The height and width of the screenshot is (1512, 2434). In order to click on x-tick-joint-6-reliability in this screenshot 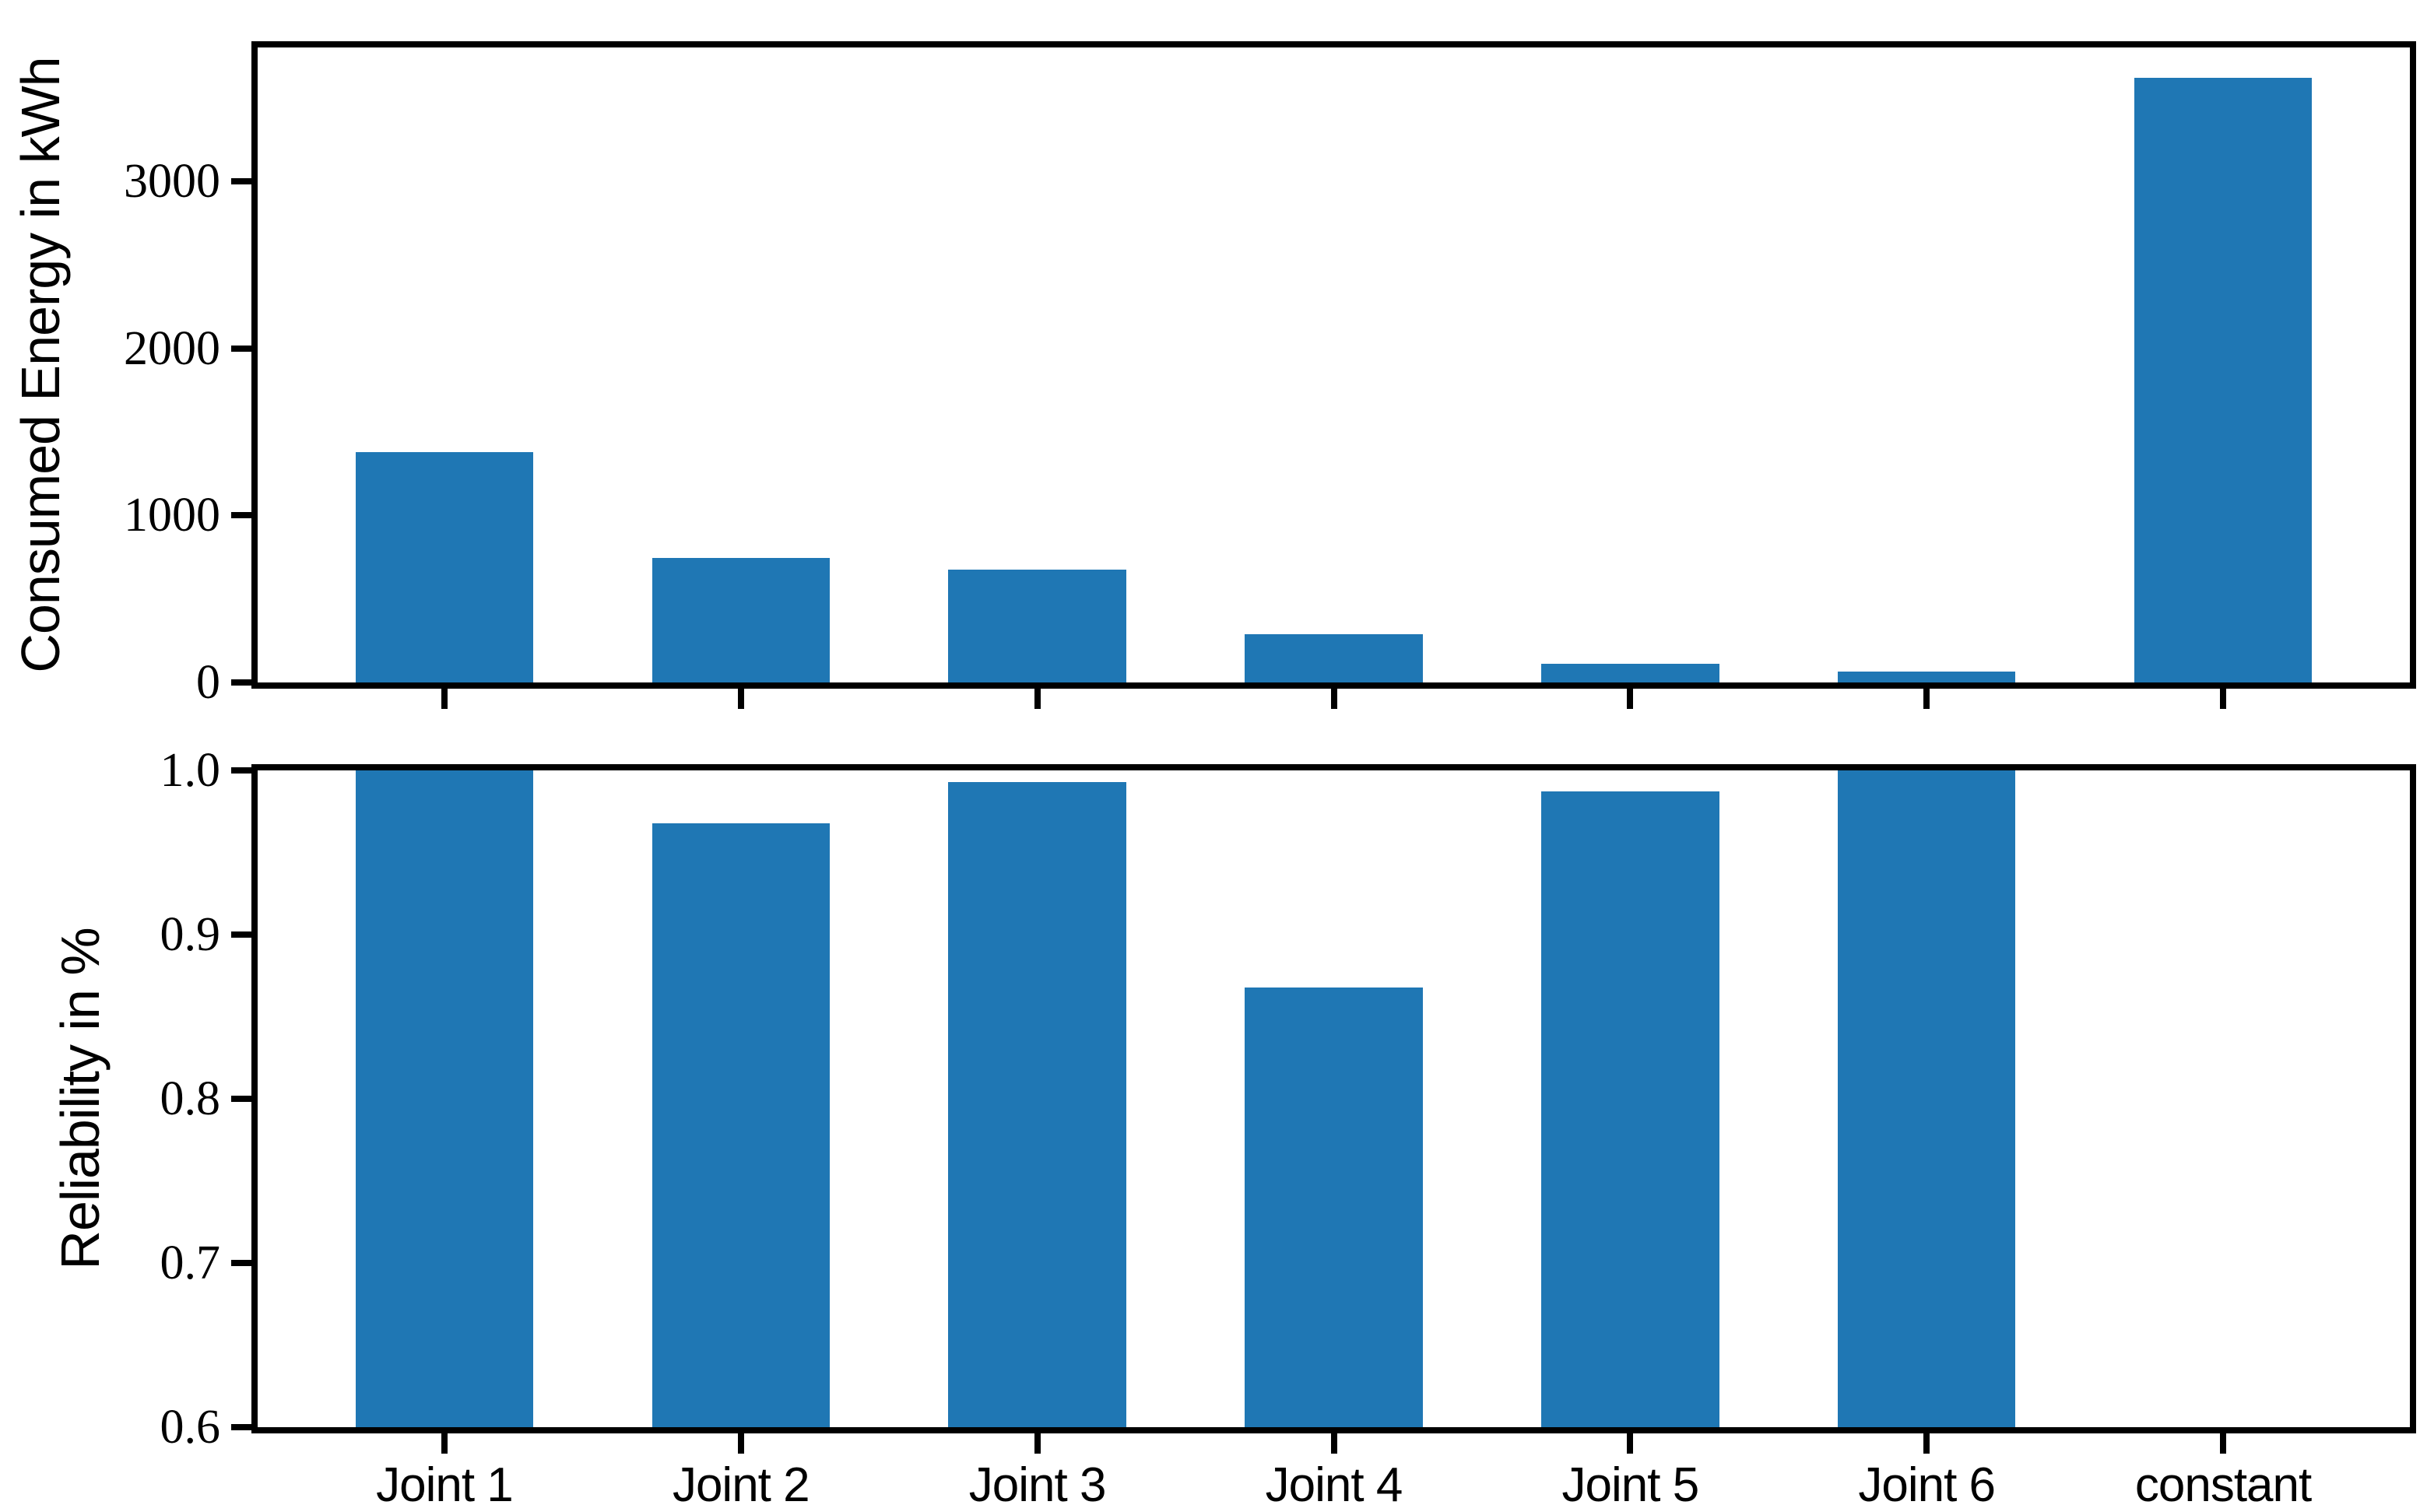, I will do `click(1926, 1443)`.